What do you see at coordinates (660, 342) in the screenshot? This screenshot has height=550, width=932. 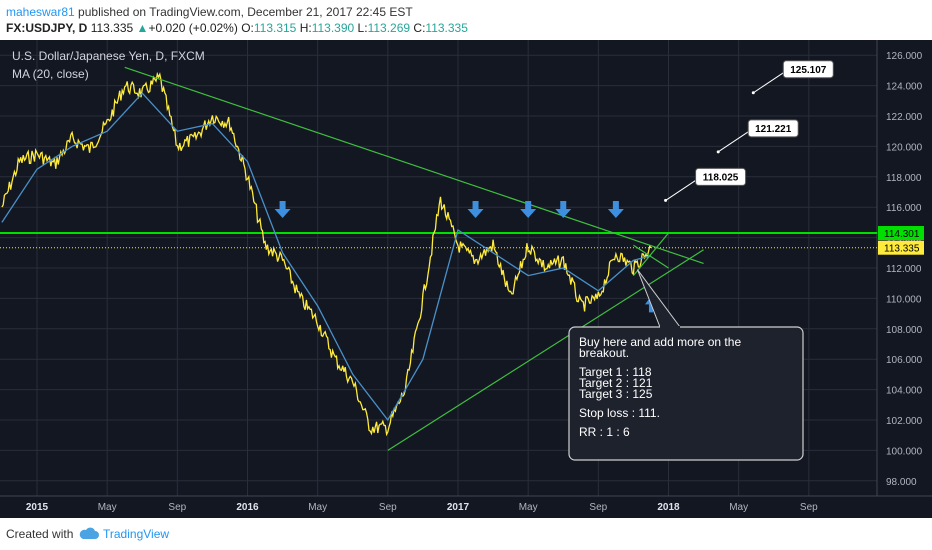 I see `note-line: Buy here and add more on the` at bounding box center [660, 342].